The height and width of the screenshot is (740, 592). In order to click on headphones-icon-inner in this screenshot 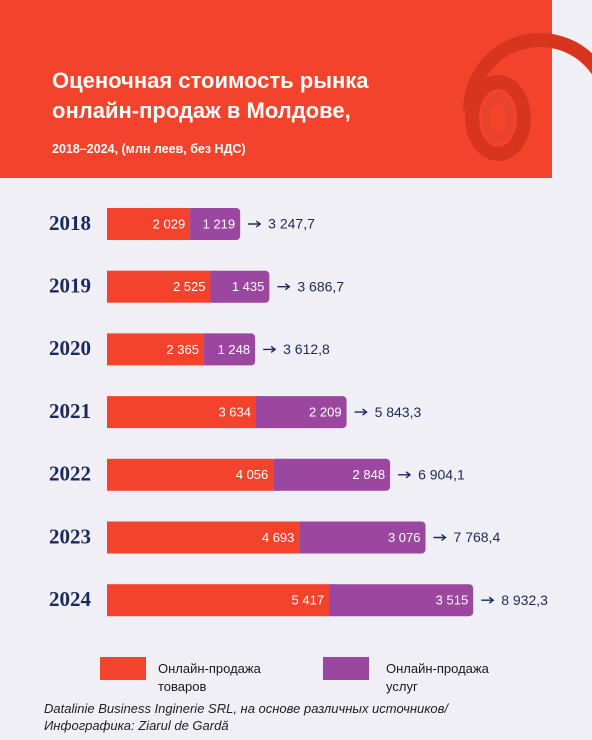, I will do `click(498, 118)`.